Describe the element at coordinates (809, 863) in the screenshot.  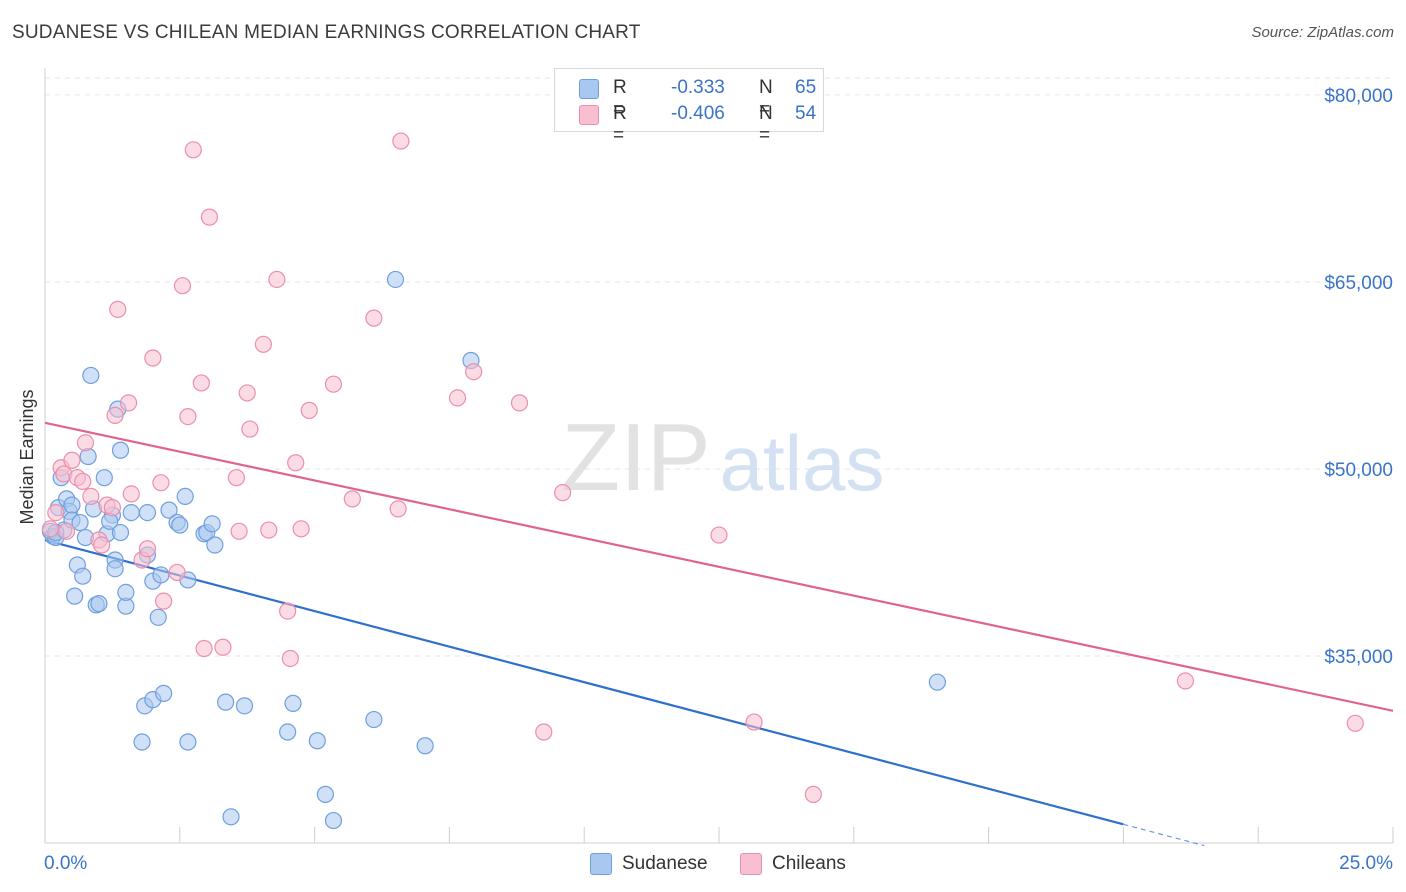
I see `chileans-legend-label: Chileans` at that location.